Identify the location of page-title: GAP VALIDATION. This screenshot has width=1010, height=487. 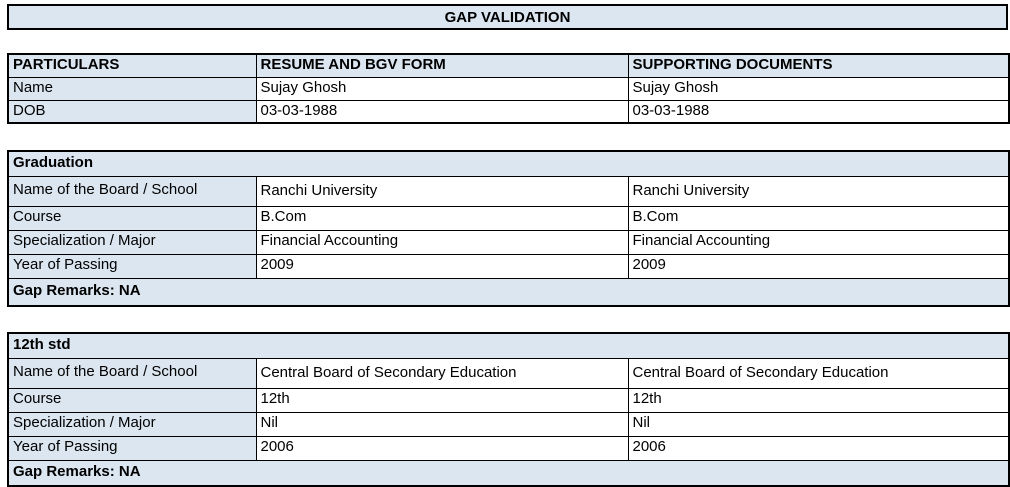
(507, 17).